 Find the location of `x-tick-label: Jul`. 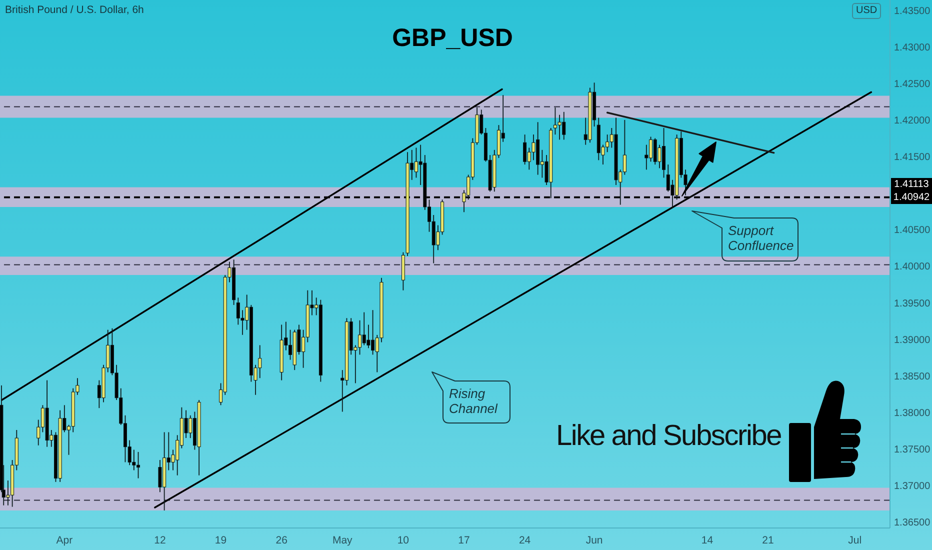

x-tick-label: Jul is located at coordinates (855, 540).